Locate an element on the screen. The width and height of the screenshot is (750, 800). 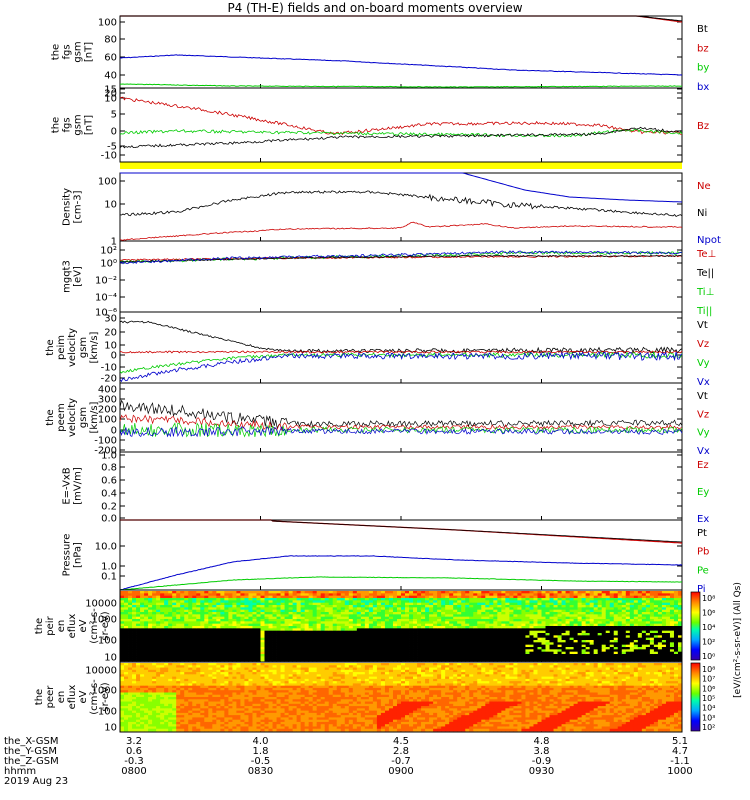
y-tick-label: 10.0 is located at coordinates (106, 547).